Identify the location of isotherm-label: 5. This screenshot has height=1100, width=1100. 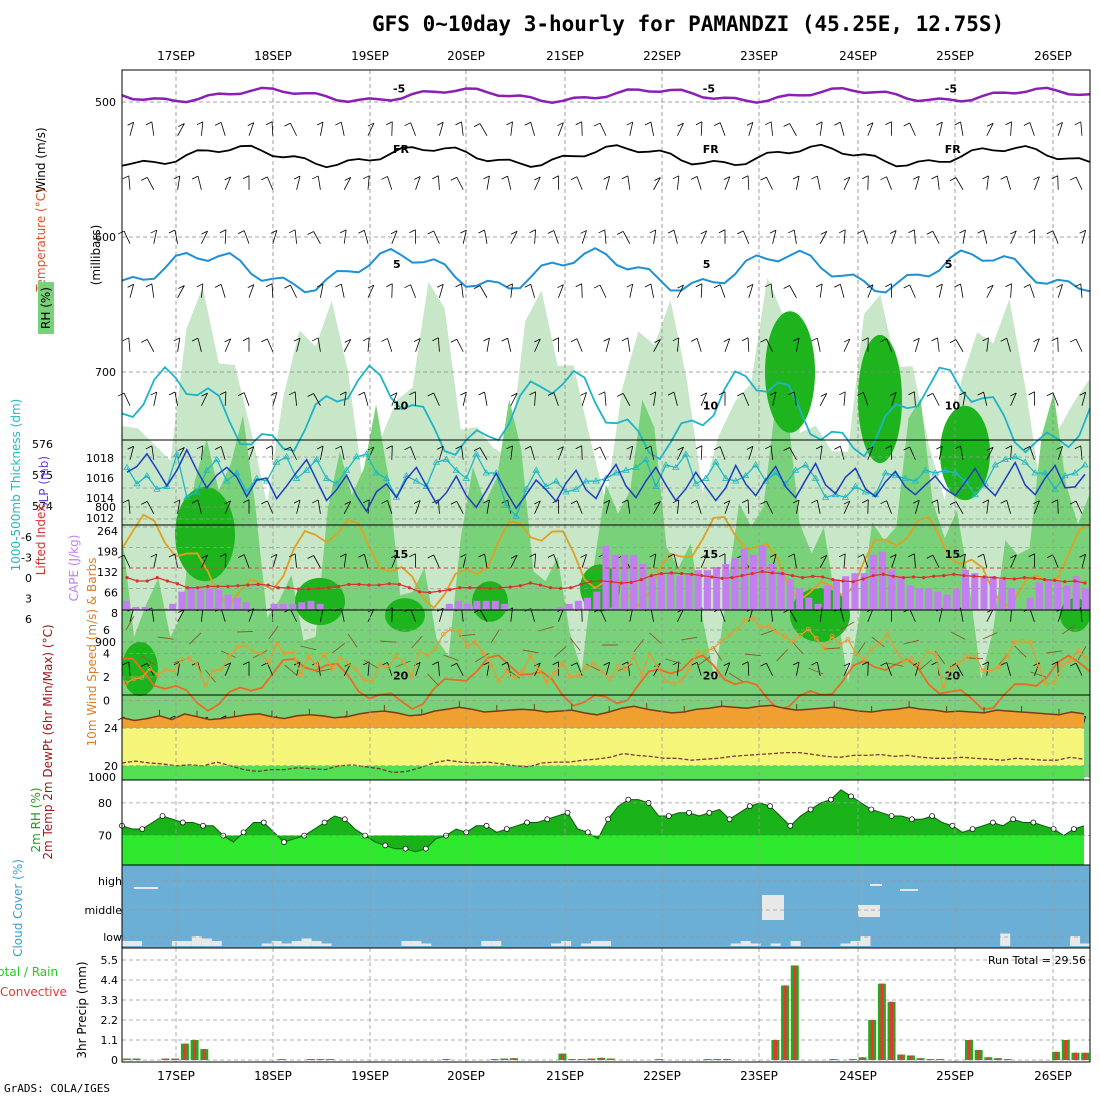
(397, 264).